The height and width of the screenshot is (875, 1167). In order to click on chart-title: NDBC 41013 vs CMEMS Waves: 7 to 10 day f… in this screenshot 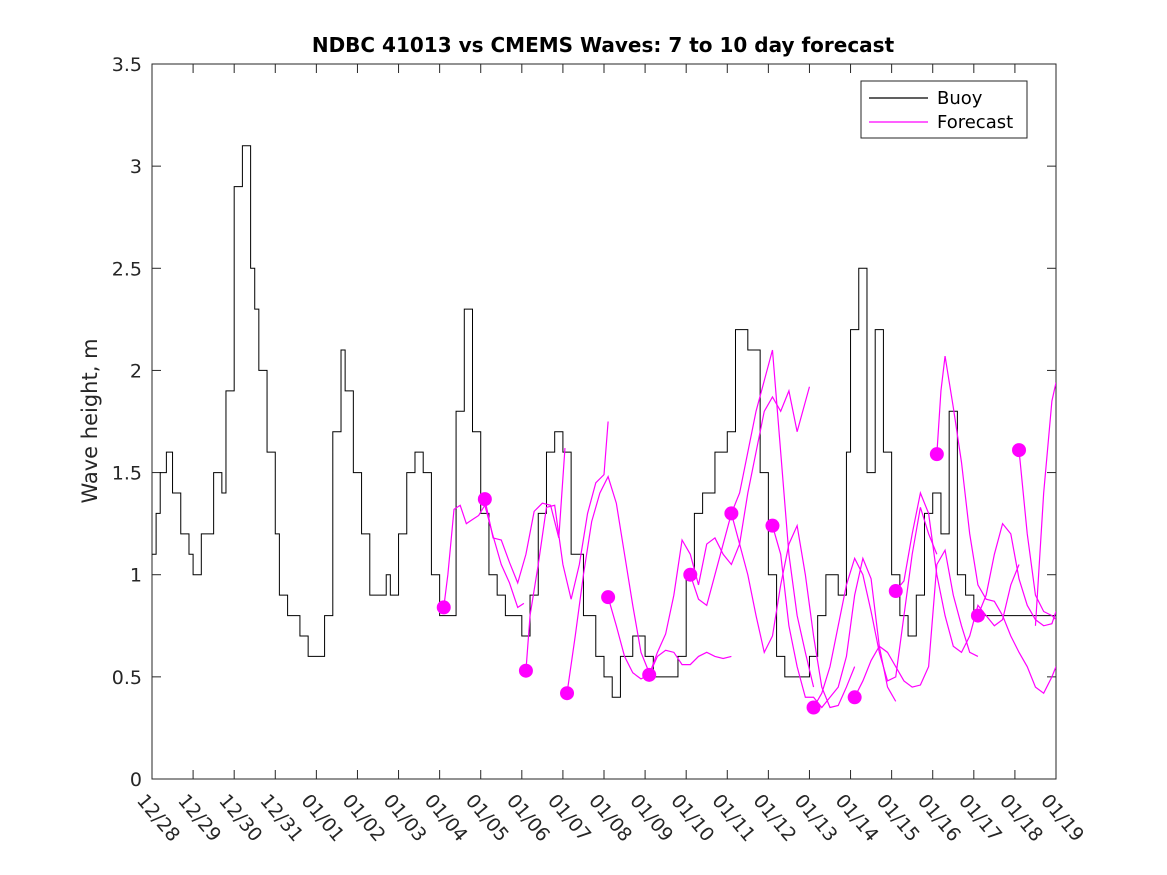, I will do `click(603, 45)`.